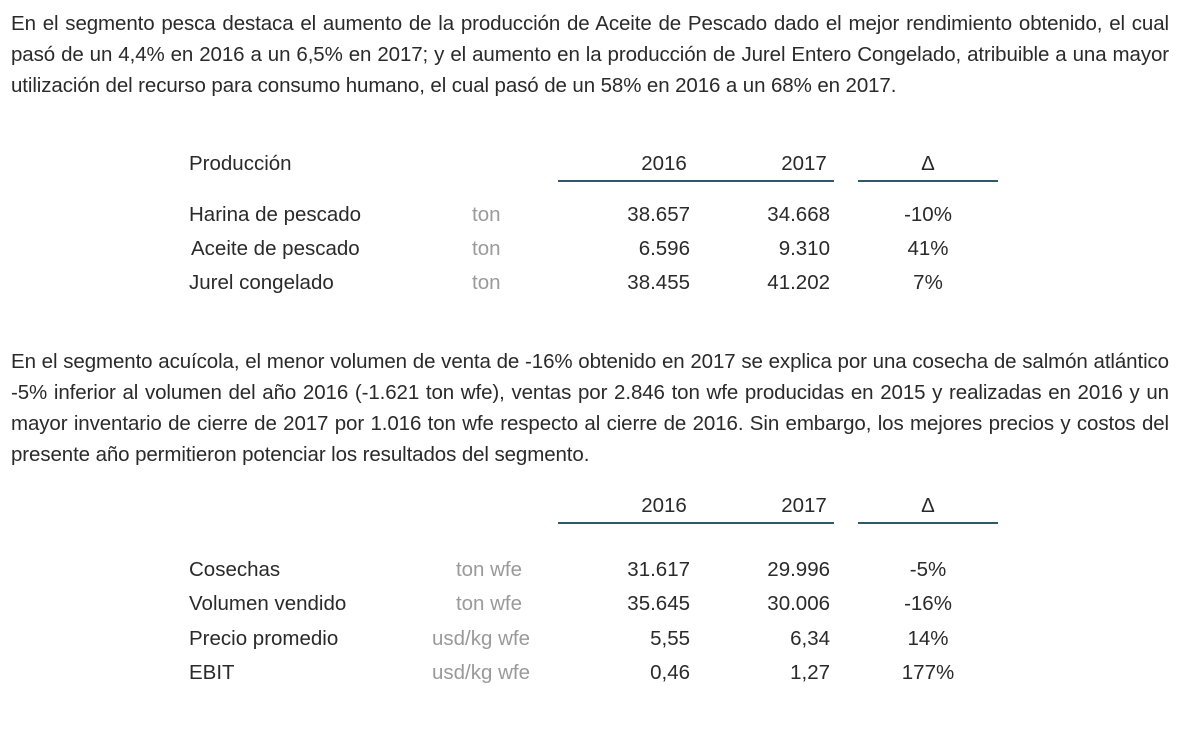 The height and width of the screenshot is (734, 1187). What do you see at coordinates (261, 282) in the screenshot?
I see `row-label: Jurel congelado` at bounding box center [261, 282].